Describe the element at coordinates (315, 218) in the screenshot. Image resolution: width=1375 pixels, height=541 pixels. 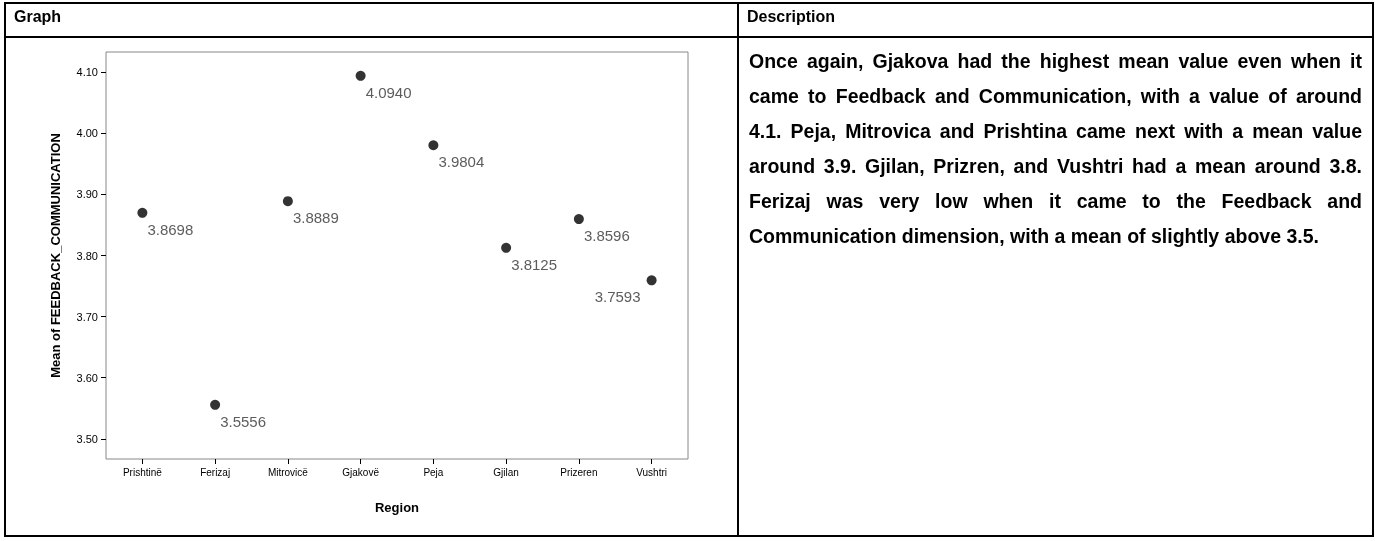
I see `data-label: 3.8889` at that location.